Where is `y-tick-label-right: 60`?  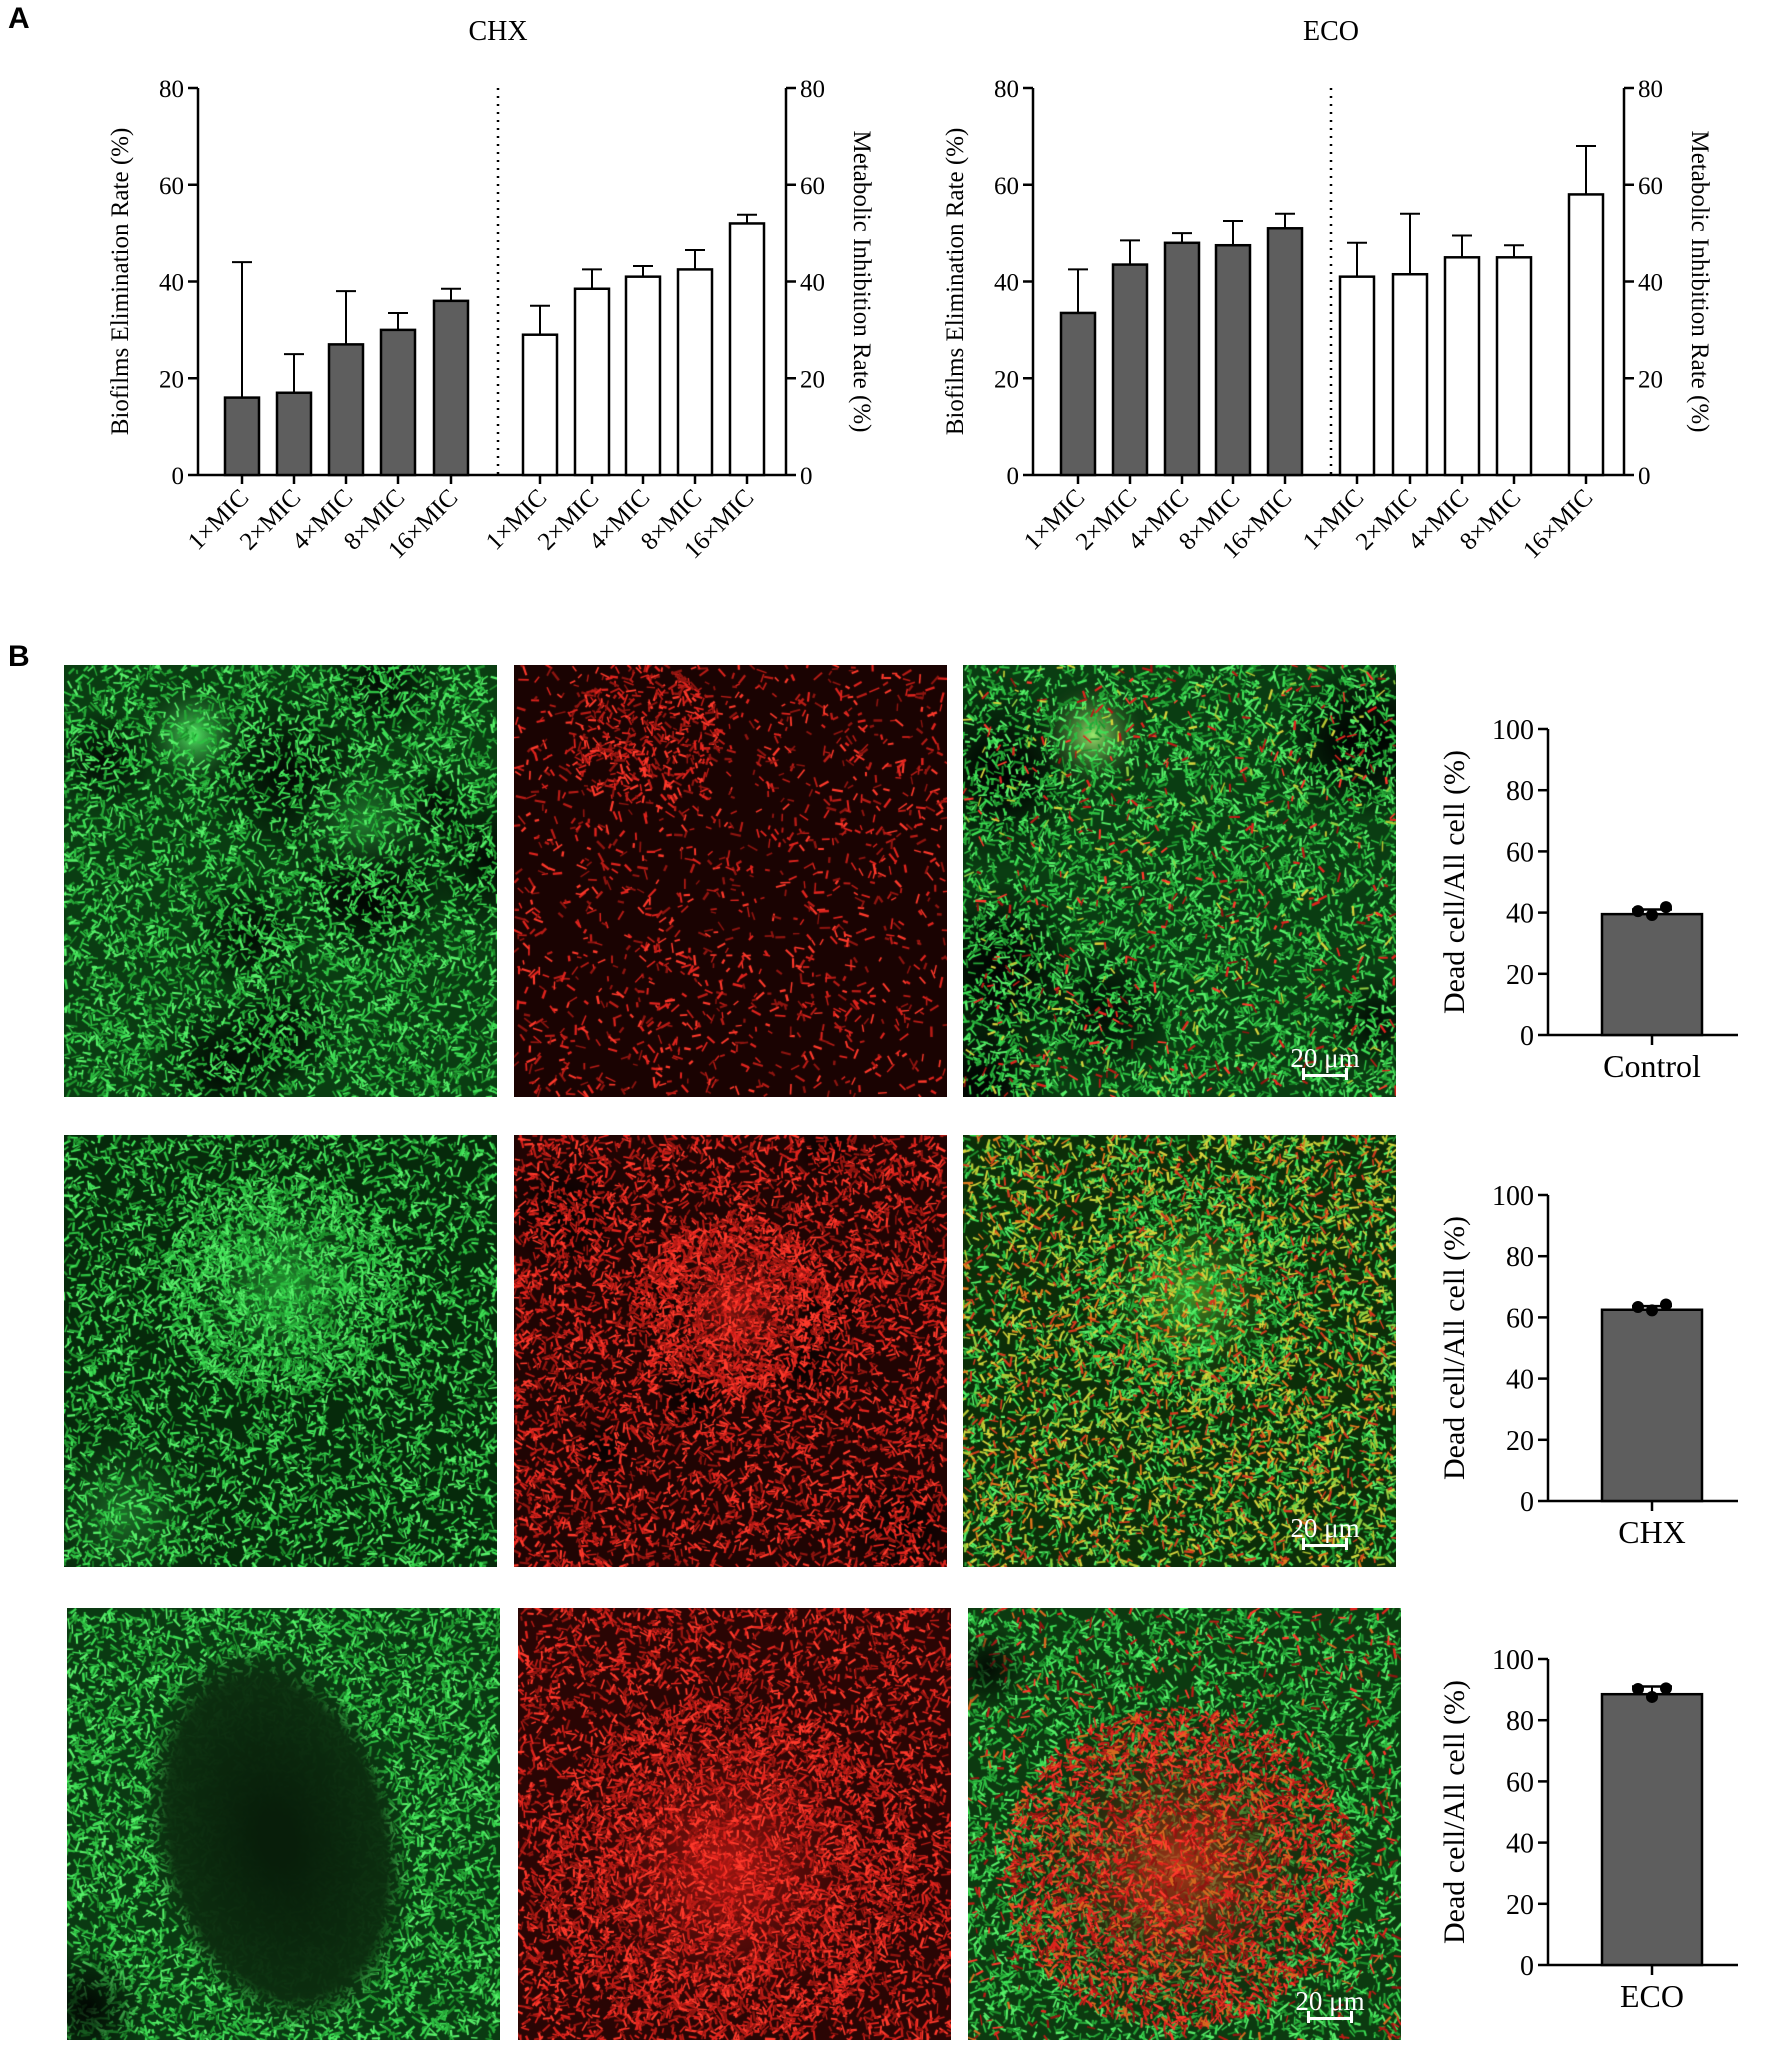
y-tick-label-right: 60 is located at coordinates (812, 186).